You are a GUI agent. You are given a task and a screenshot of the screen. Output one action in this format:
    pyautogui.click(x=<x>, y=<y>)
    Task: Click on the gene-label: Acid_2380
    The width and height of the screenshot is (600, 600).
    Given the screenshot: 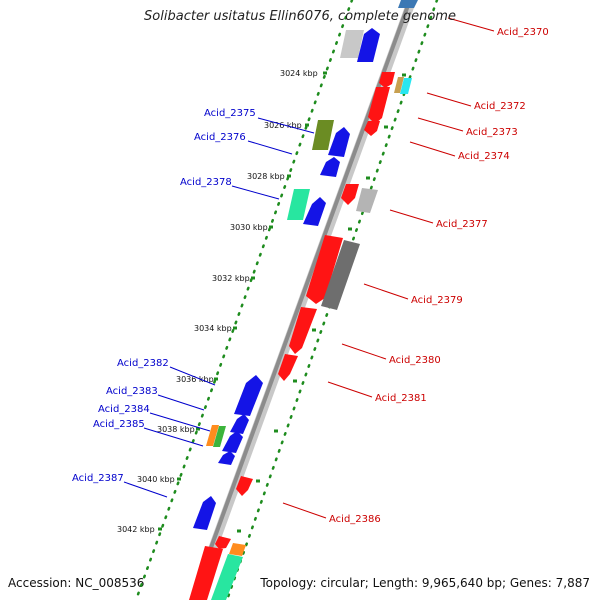 What is the action you would take?
    pyautogui.click(x=415, y=360)
    